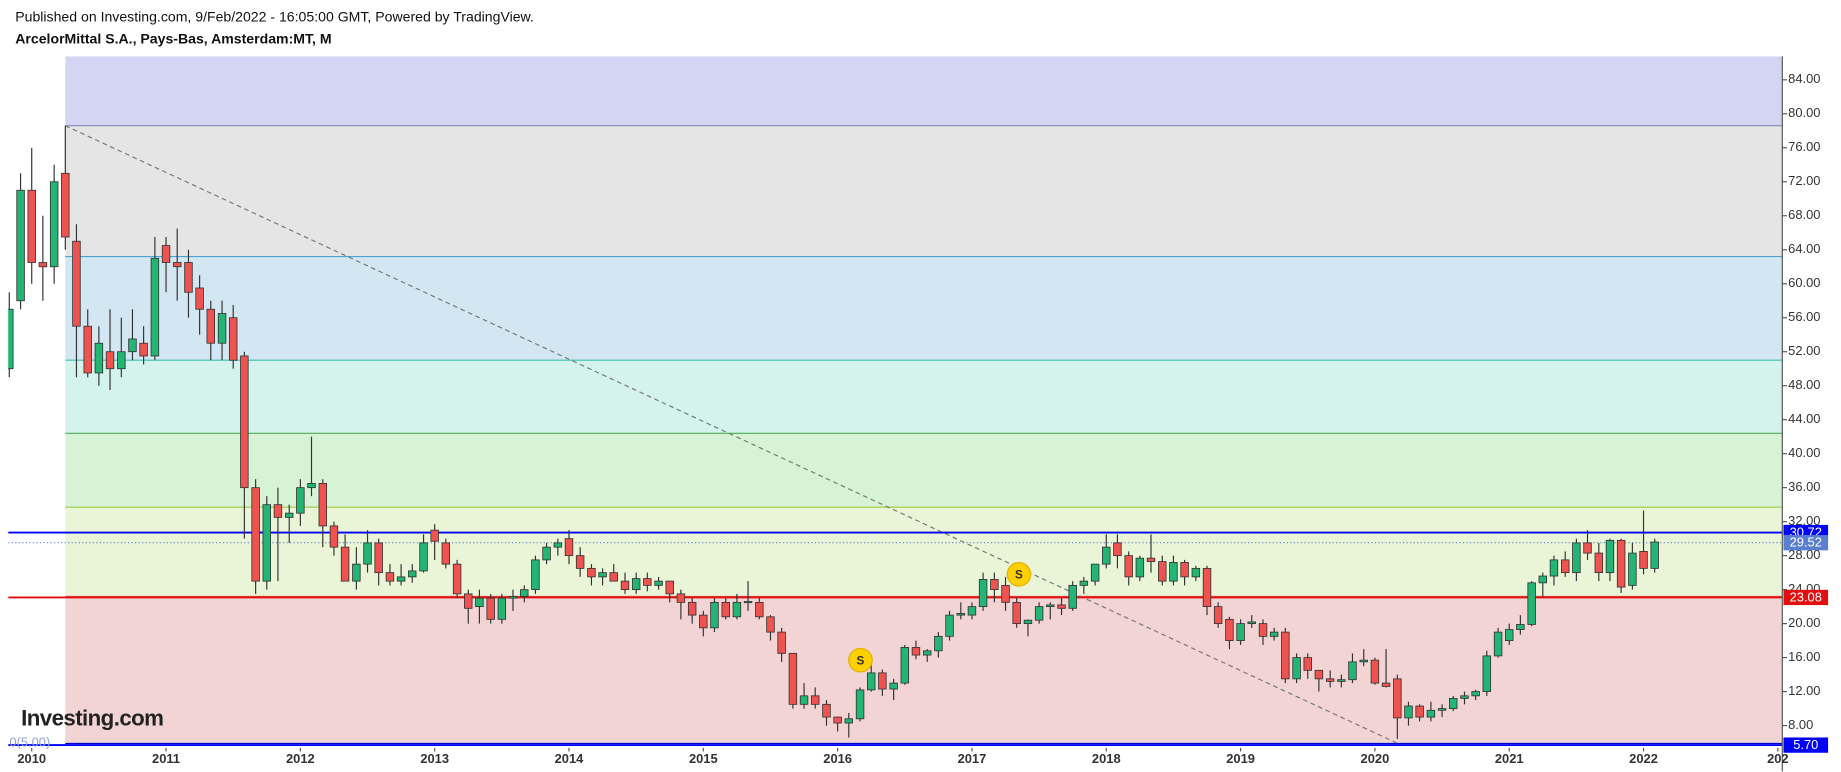 This screenshot has width=1841, height=772. I want to click on event-marker, so click(860, 660).